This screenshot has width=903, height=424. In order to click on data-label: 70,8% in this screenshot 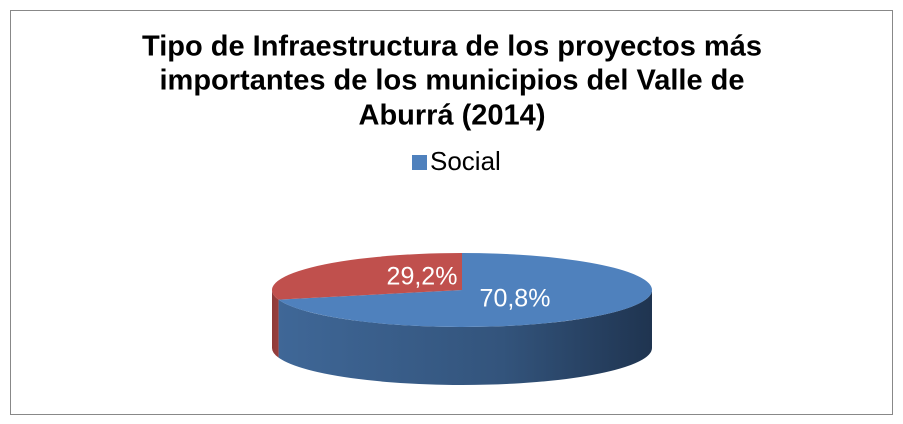, I will do `click(515, 299)`.